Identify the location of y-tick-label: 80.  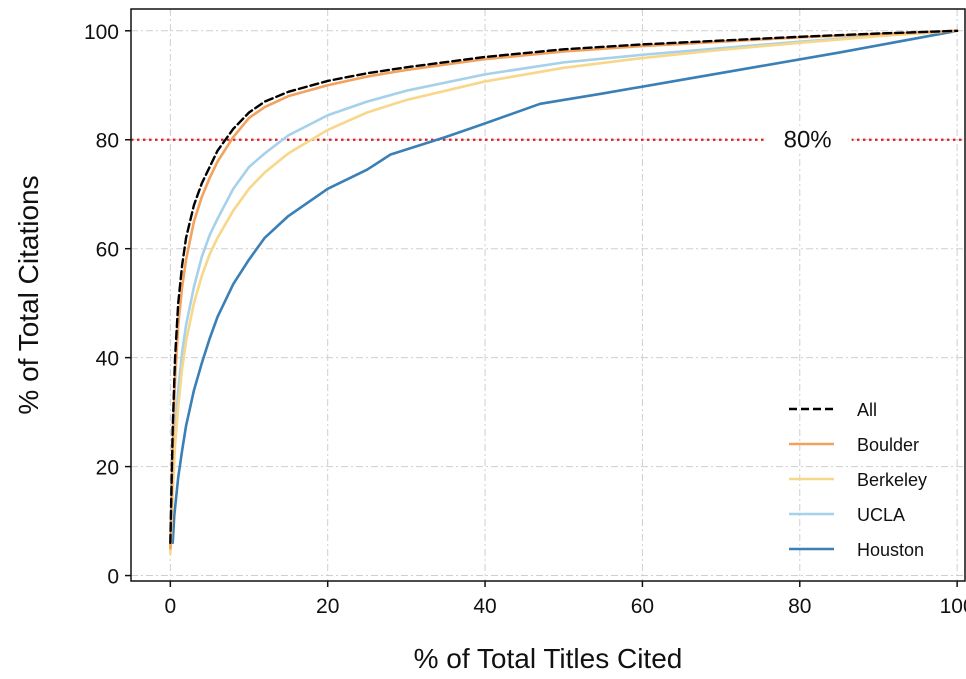
(107, 141).